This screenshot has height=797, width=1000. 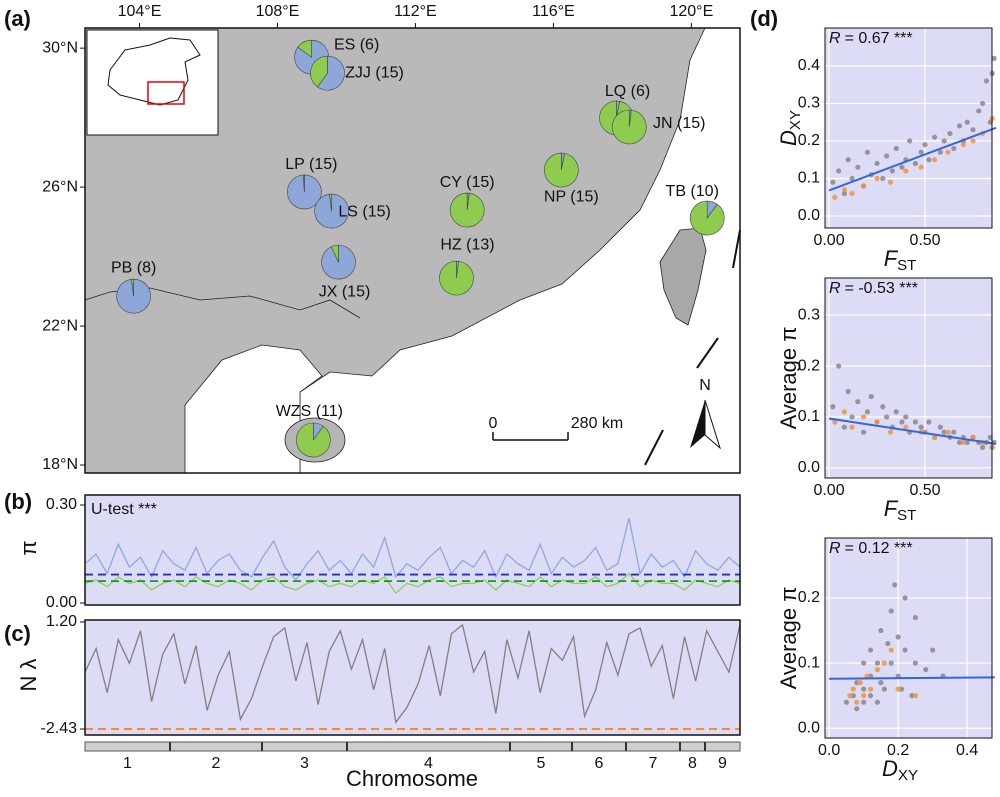 I want to click on annotation-text: = 0.67 ***, so click(x=879, y=38).